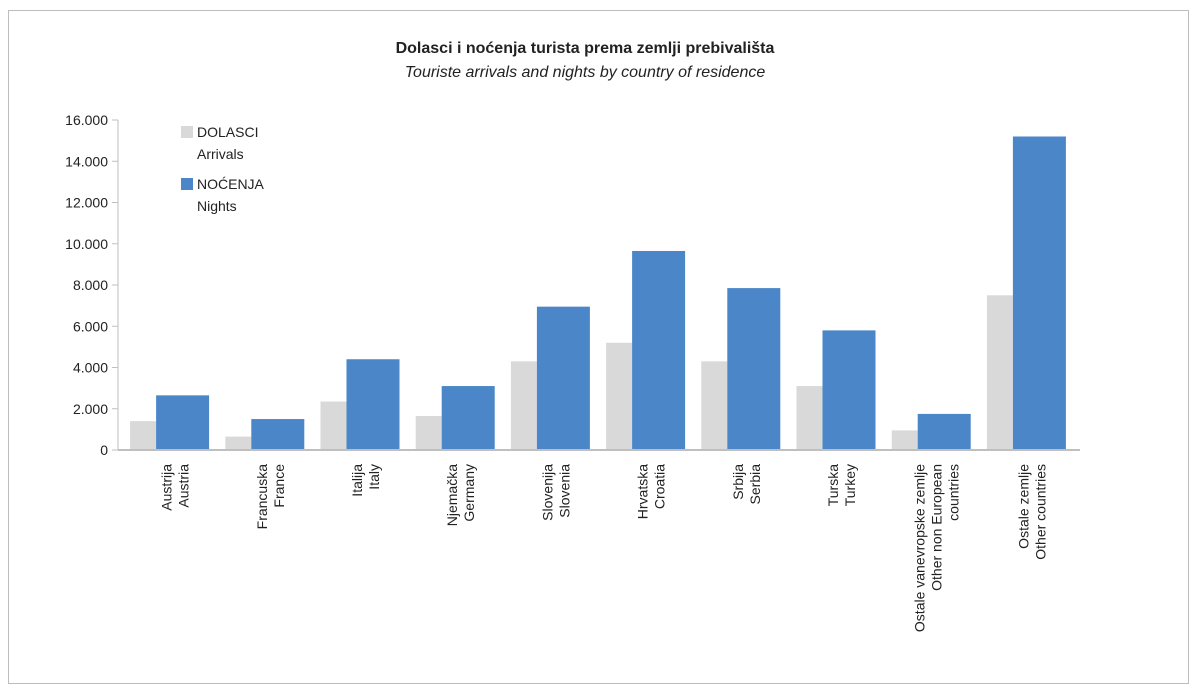  I want to click on y-tick-label: 2.000, so click(90, 409).